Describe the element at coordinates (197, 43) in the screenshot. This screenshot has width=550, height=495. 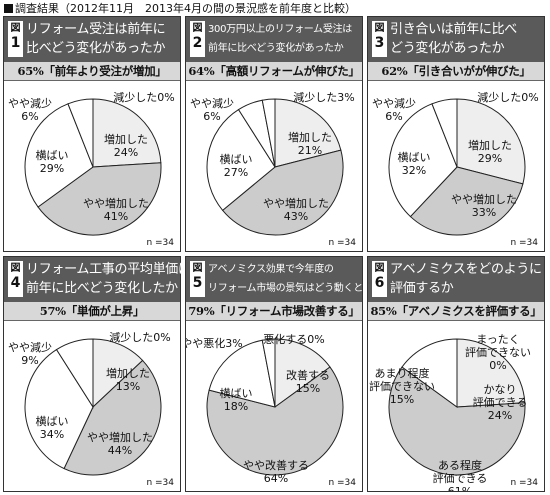
I see `figure-index: 2` at that location.